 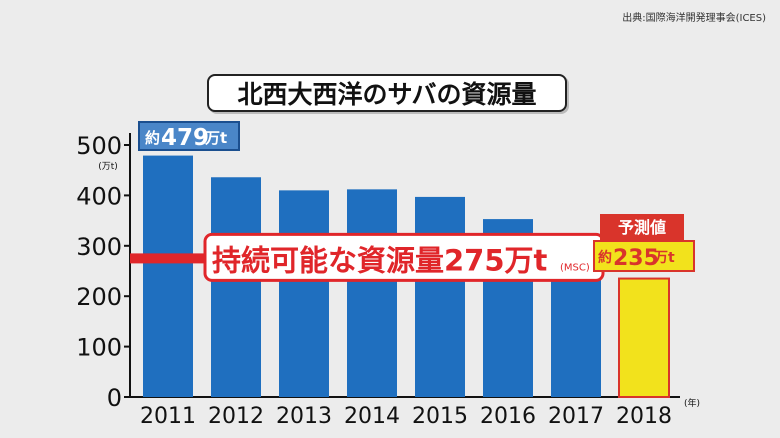 I want to click on reference-label: 持続可能な資源量275万t, so click(x=380, y=260).